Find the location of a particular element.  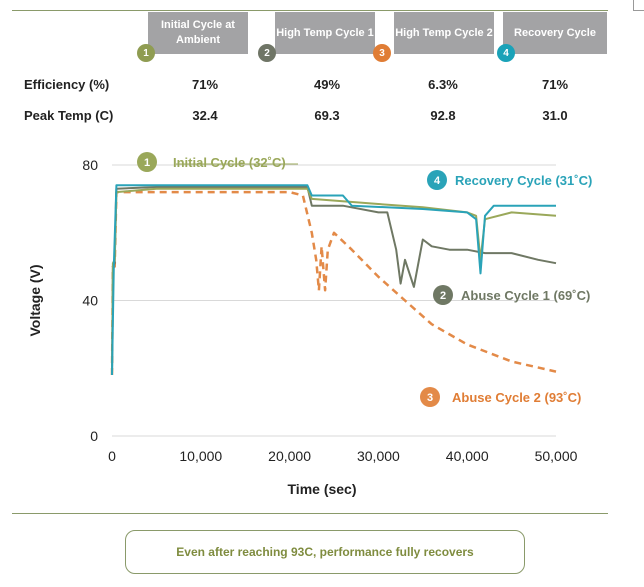

y-axis-title: Voltage (V) is located at coordinates (35, 300).